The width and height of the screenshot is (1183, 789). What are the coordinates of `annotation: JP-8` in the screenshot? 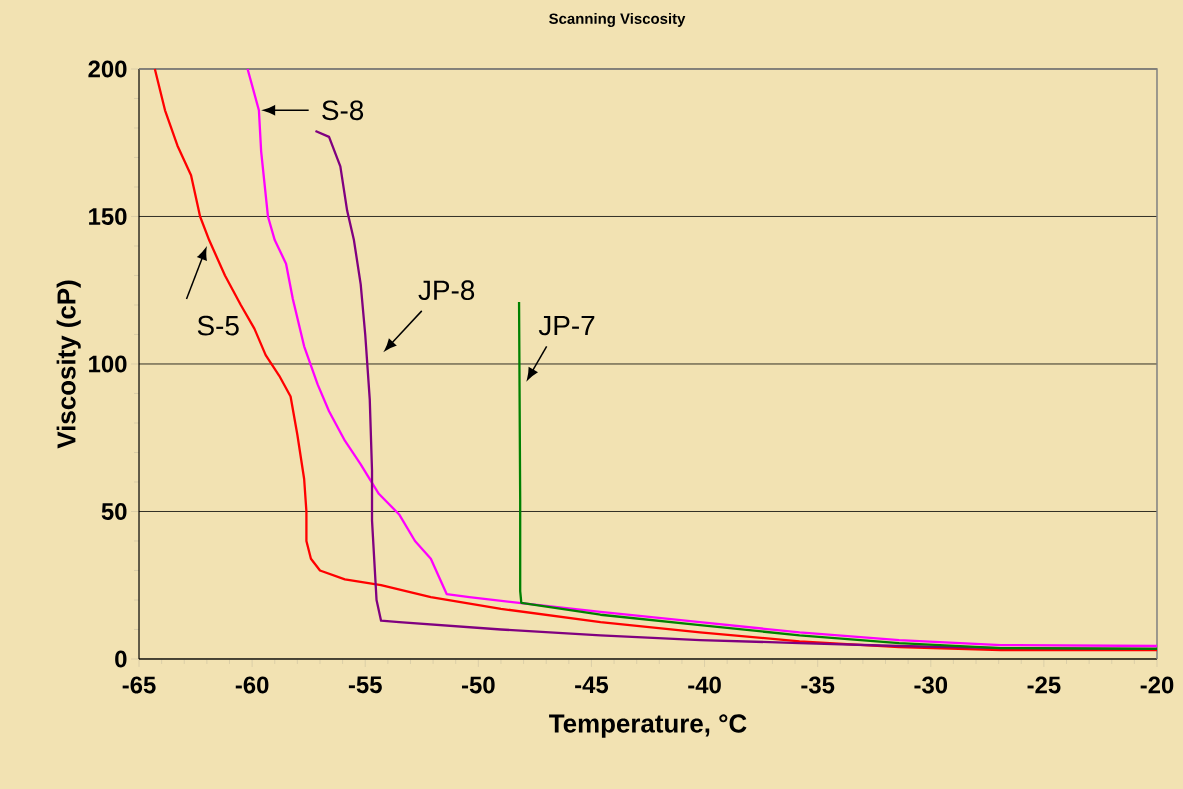 It's located at (446, 290).